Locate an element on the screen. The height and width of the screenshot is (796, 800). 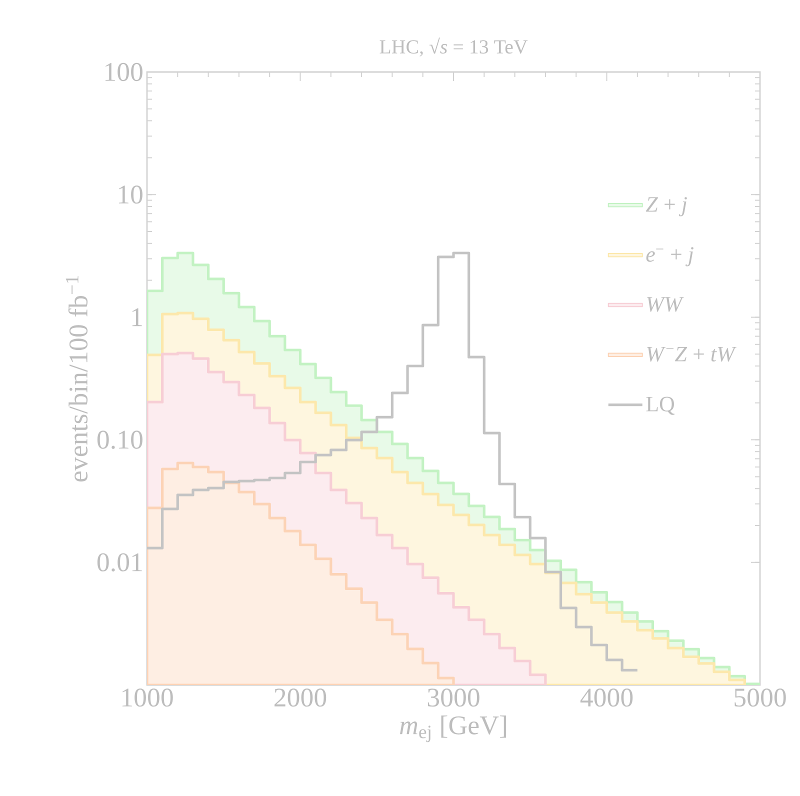
y-tick-label: 1 is located at coordinates (137, 317).